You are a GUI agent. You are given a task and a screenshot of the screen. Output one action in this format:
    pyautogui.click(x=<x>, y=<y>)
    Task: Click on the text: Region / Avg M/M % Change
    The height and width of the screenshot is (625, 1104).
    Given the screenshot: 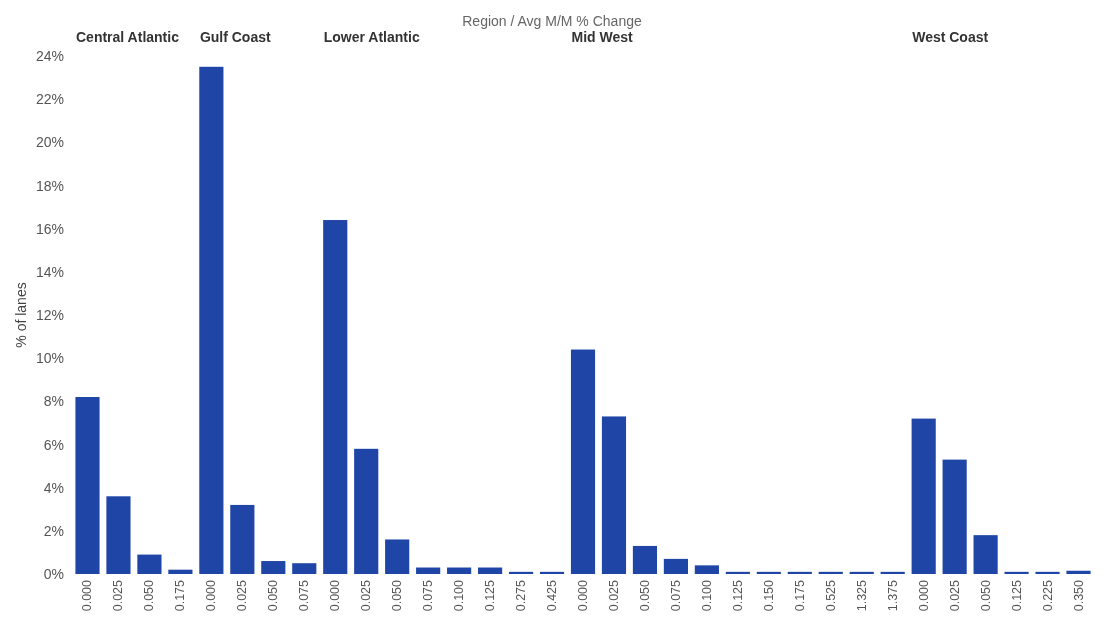 What is the action you would take?
    pyautogui.click(x=552, y=21)
    